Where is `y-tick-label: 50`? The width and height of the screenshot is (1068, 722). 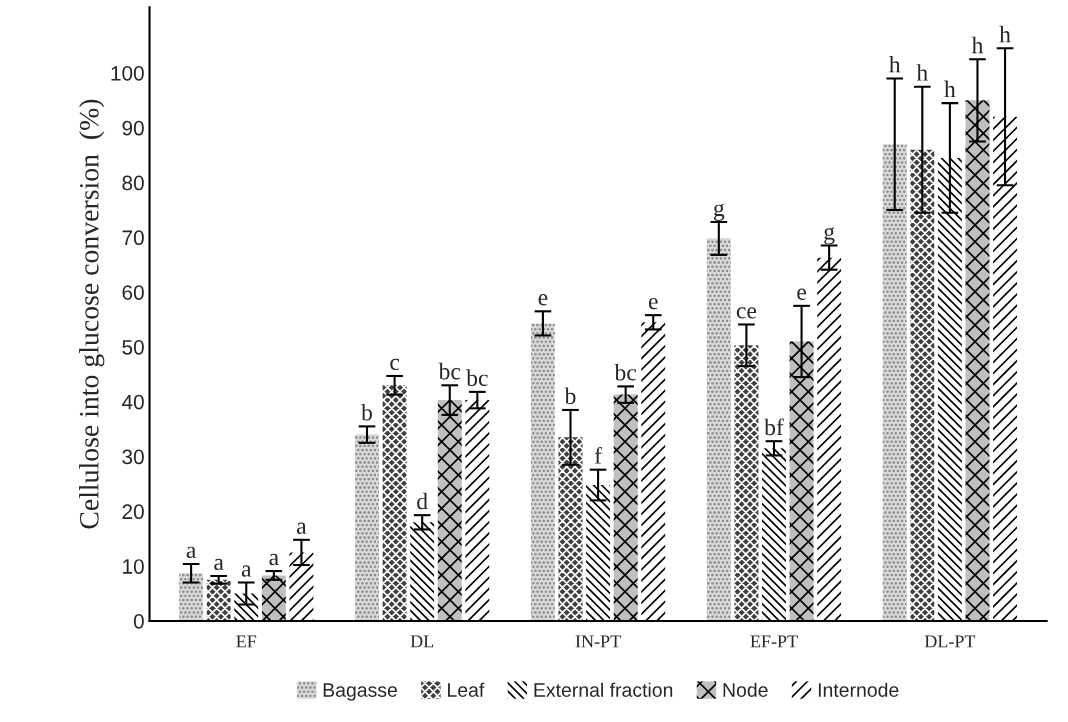
y-tick-label: 50 is located at coordinates (133, 347).